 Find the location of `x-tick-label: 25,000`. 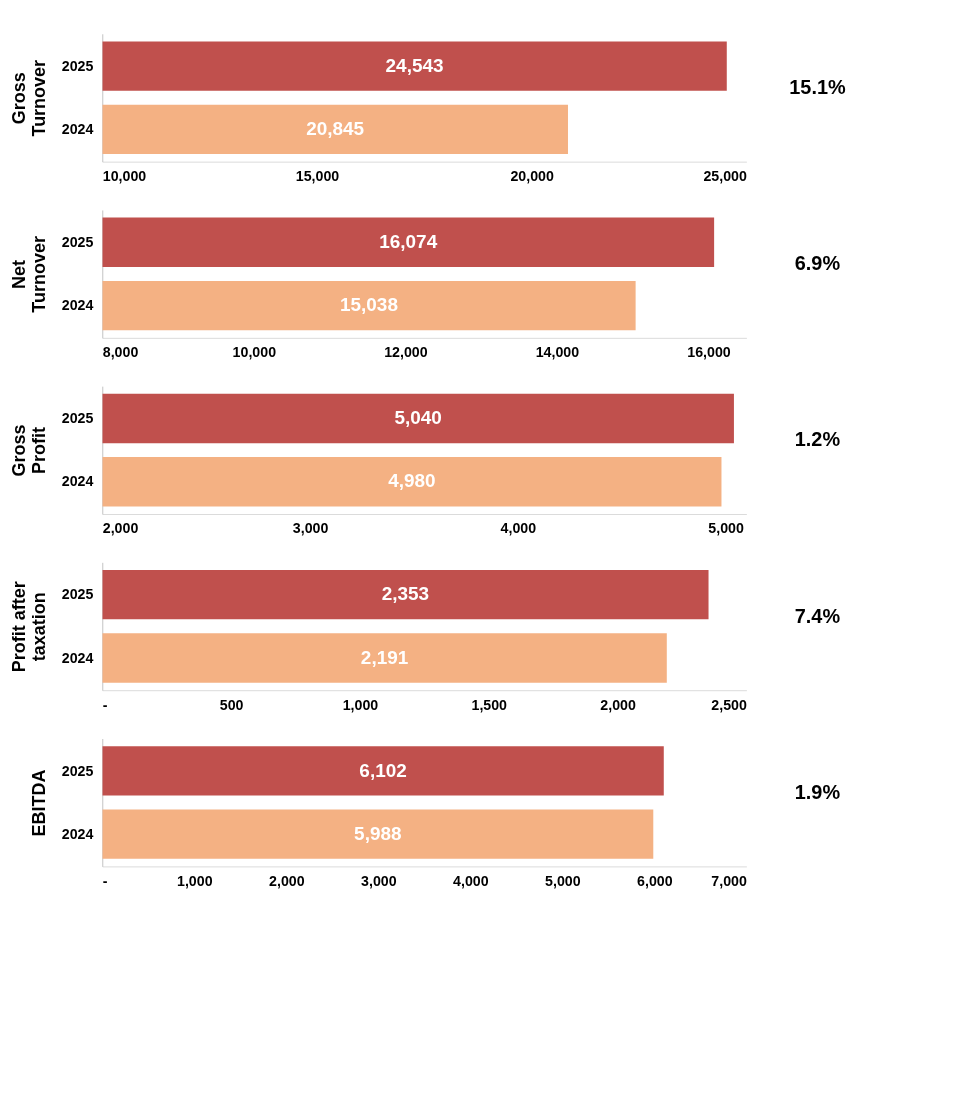

x-tick-label: 25,000 is located at coordinates (725, 176).